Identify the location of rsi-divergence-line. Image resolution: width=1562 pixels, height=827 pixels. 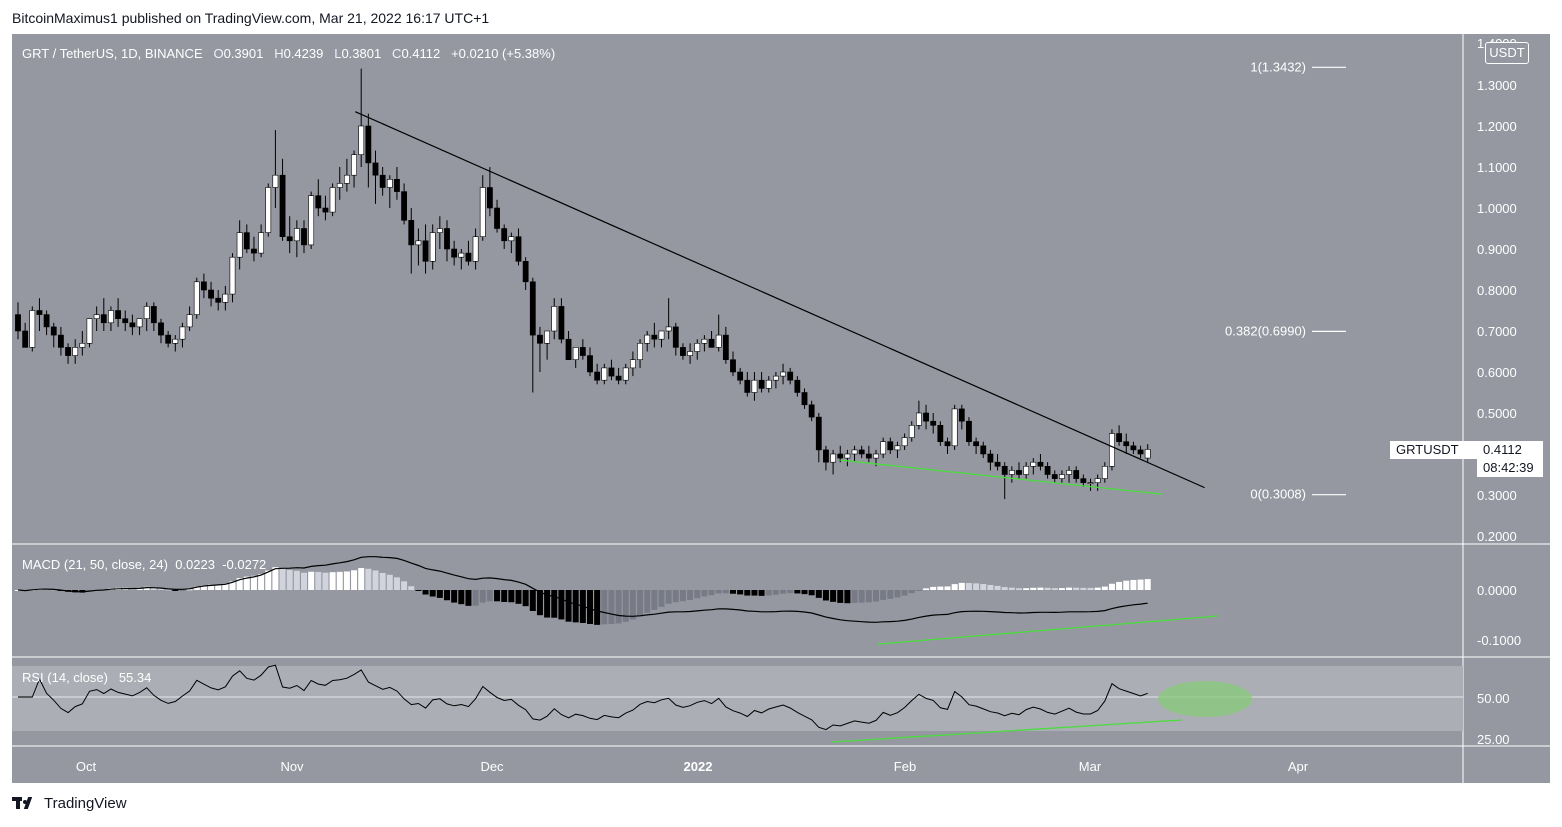
(1007, 731).